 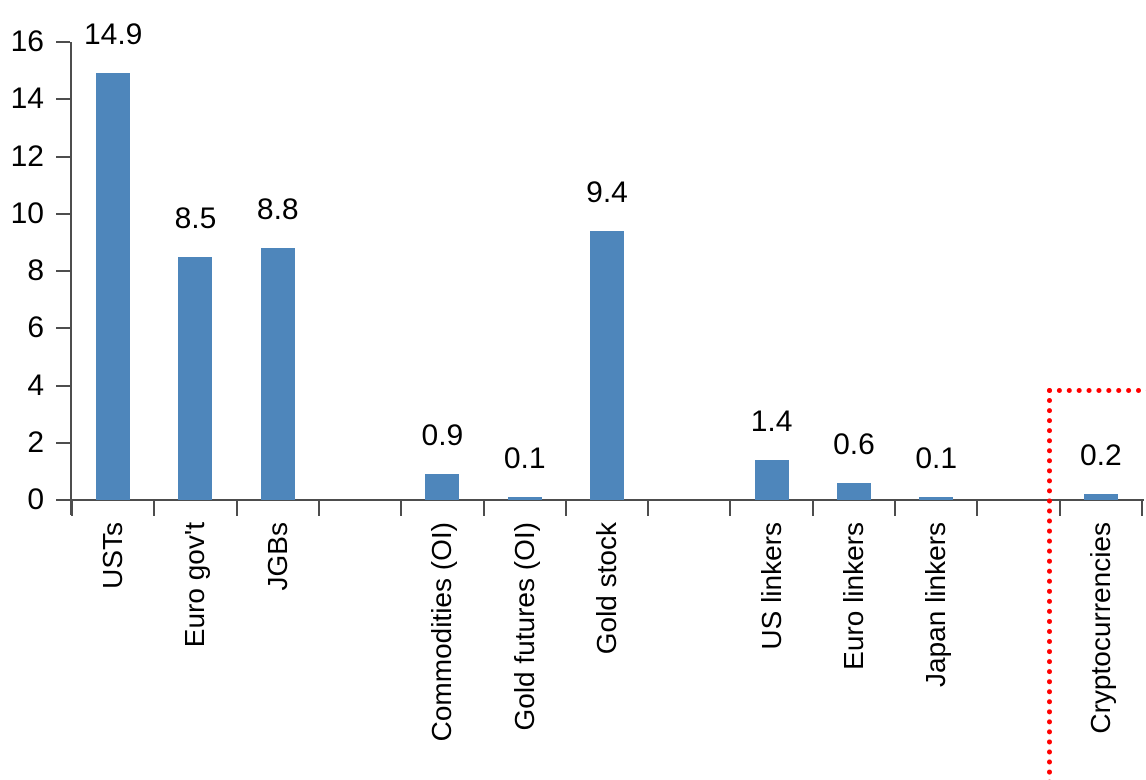 I want to click on x-category-label-japan-linkers: Japan linkers, so click(x=936, y=604).